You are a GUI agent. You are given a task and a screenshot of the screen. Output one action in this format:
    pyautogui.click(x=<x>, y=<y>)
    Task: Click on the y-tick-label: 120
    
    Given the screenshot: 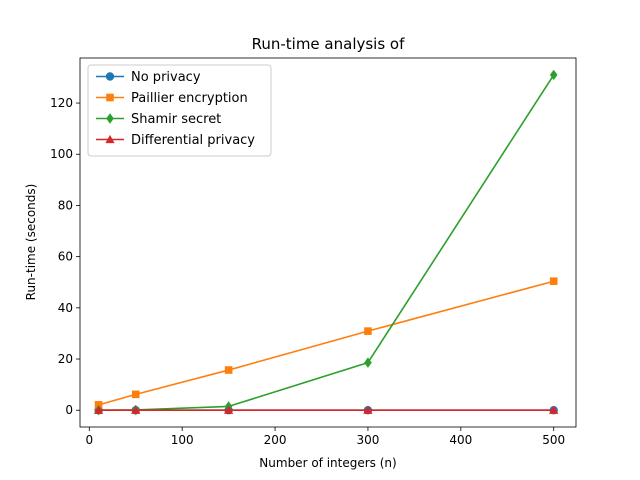 What is the action you would take?
    pyautogui.click(x=61, y=103)
    